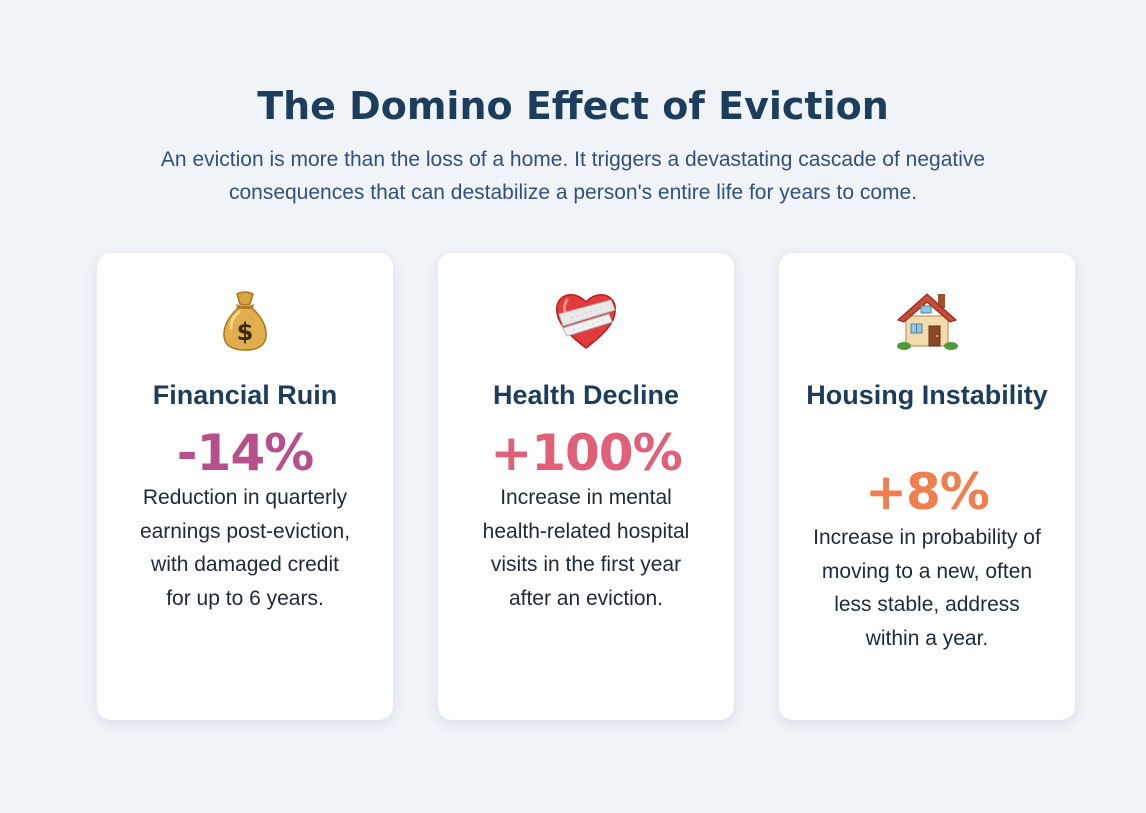  What do you see at coordinates (586, 320) in the screenshot?
I see `bandaged-heart-icon` at bounding box center [586, 320].